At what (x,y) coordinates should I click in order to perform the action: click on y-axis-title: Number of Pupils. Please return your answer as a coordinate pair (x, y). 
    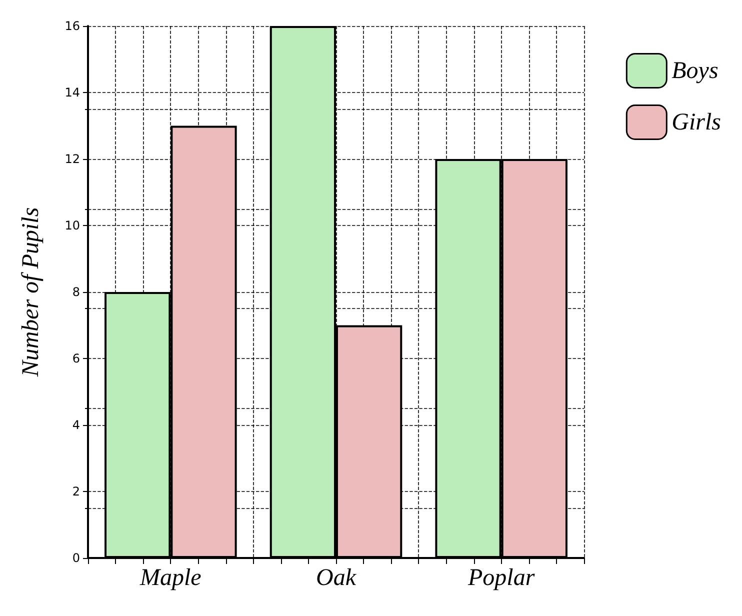
    Looking at the image, I should click on (31, 292).